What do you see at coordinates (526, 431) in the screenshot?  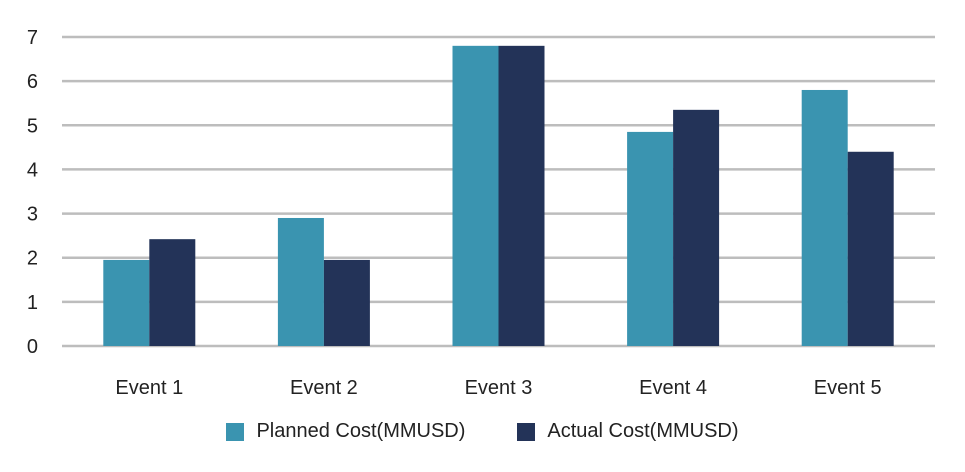 I see `legend-swatch-actual` at bounding box center [526, 431].